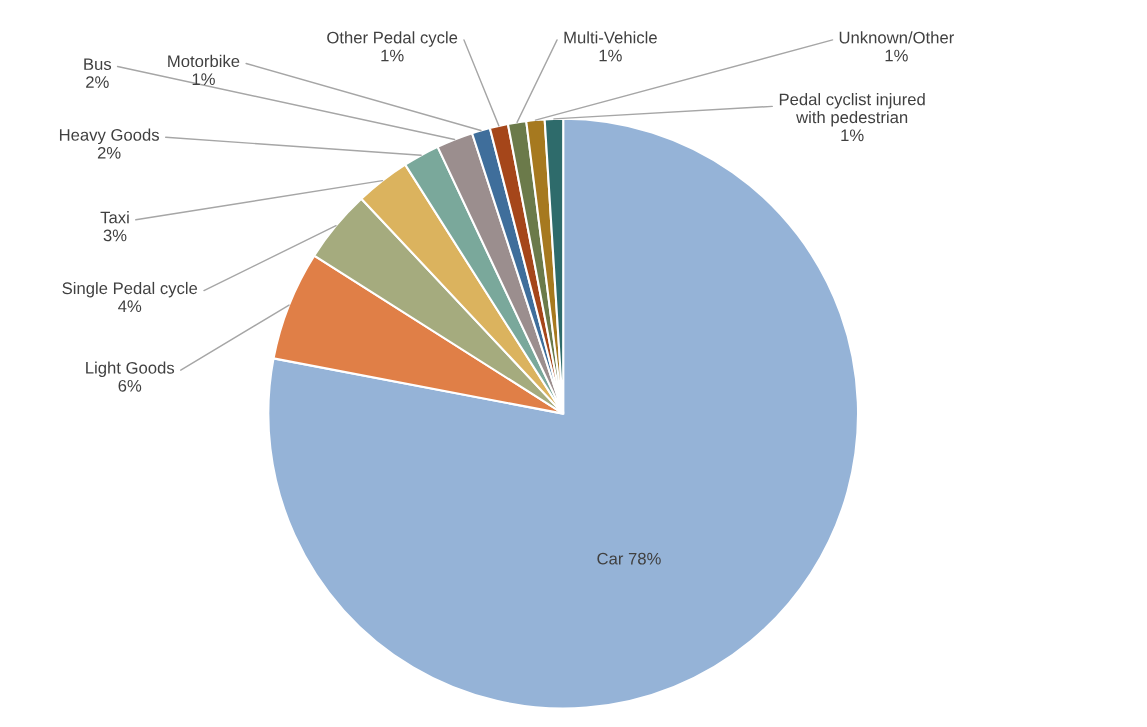  I want to click on slice-label: Motorbike, so click(204, 61).